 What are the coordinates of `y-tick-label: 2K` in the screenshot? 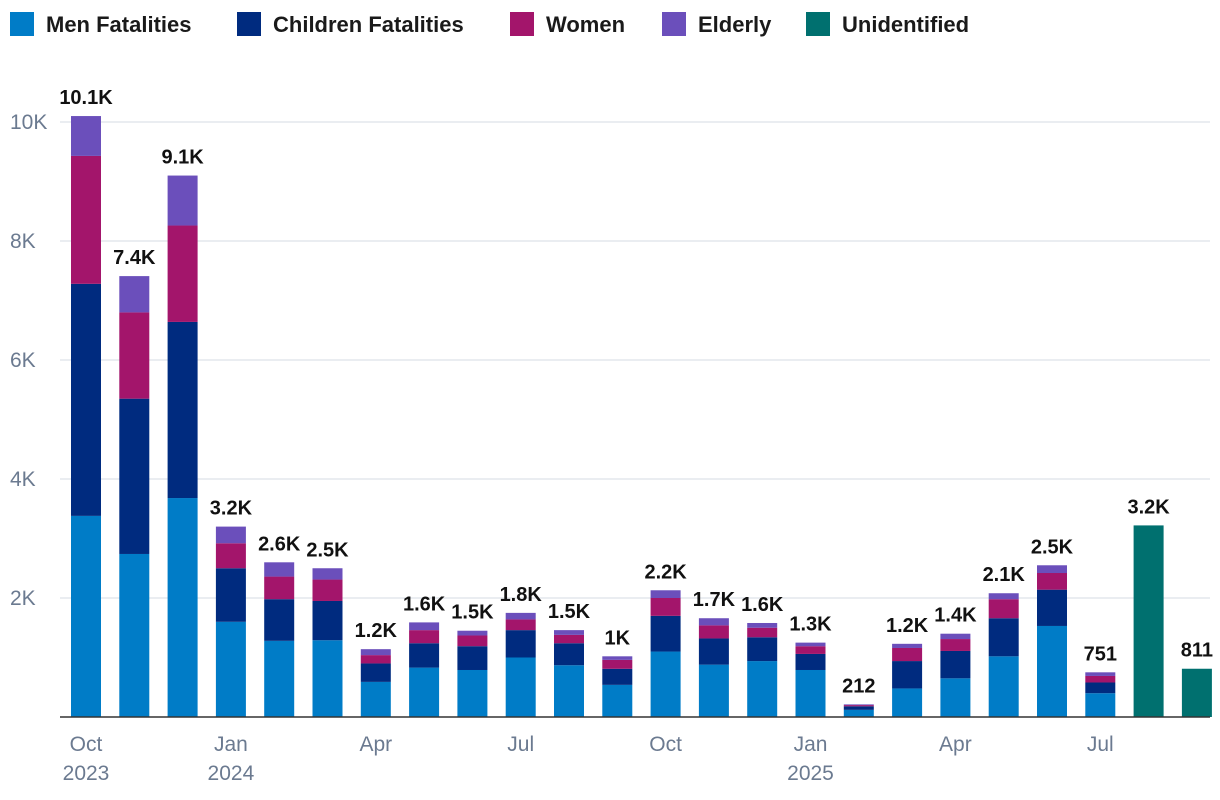 It's located at (23, 598).